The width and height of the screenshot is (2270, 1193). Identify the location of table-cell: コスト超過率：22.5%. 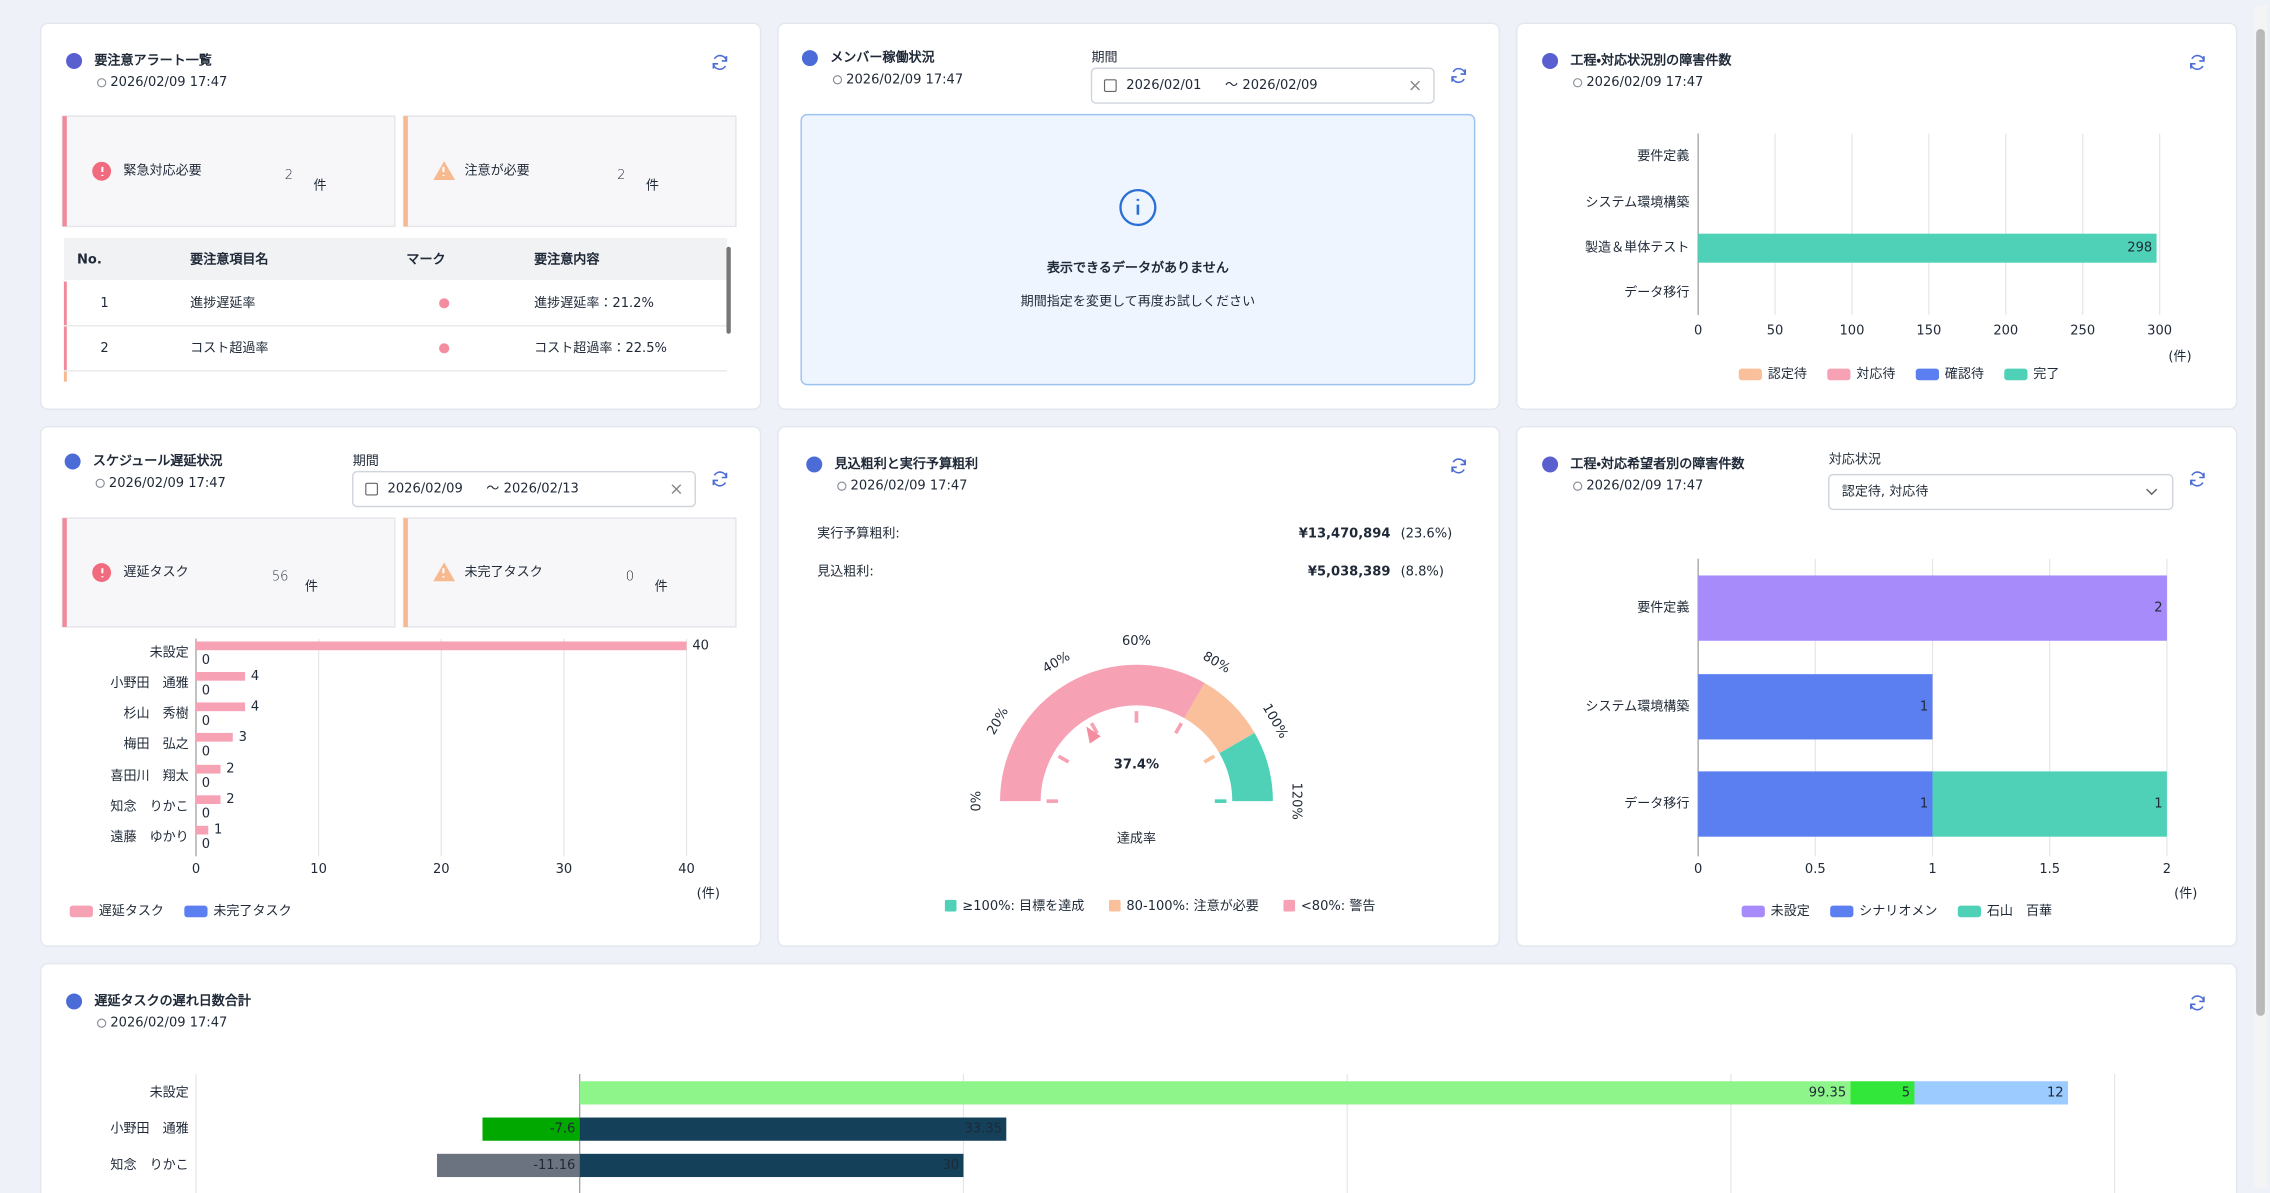
(600, 348).